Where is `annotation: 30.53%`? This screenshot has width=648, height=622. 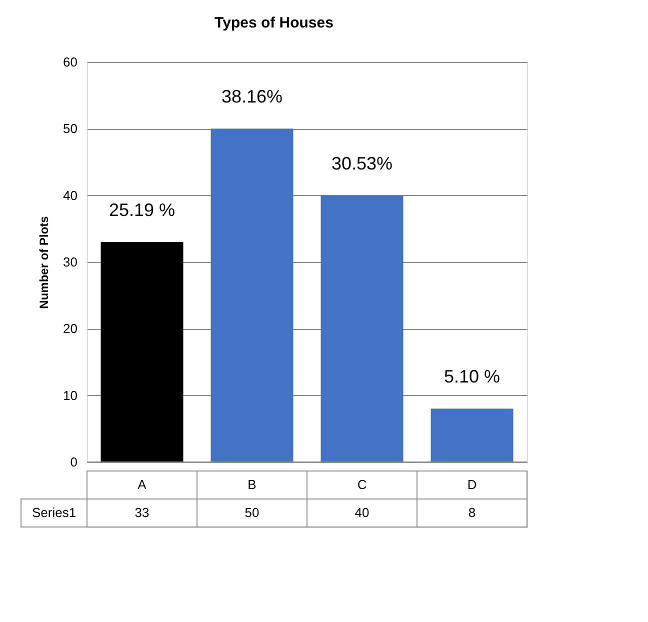
annotation: 30.53% is located at coordinates (362, 163).